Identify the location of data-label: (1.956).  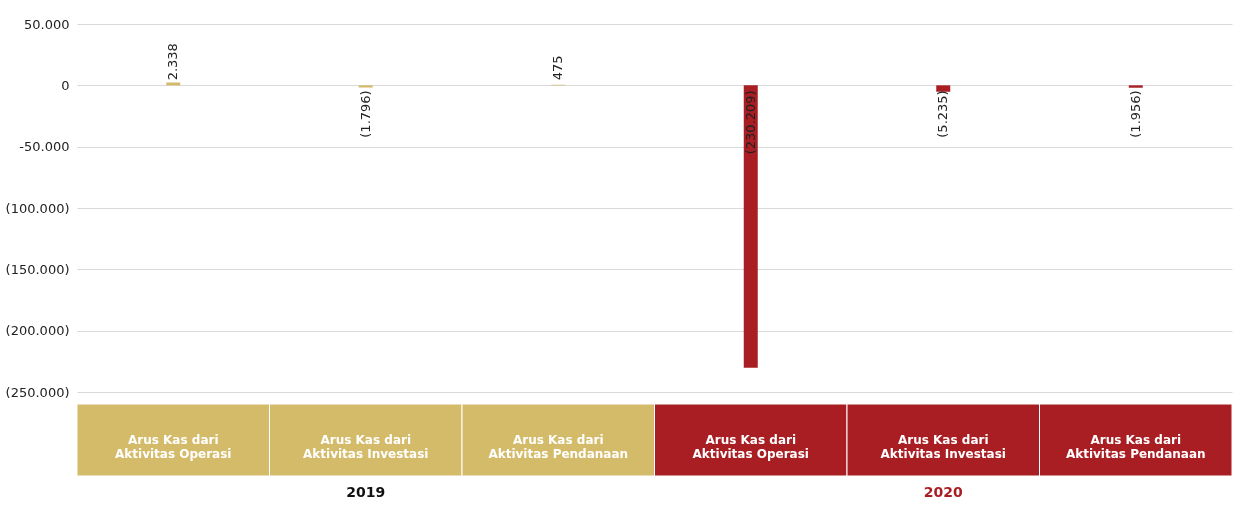
(1135, 114).